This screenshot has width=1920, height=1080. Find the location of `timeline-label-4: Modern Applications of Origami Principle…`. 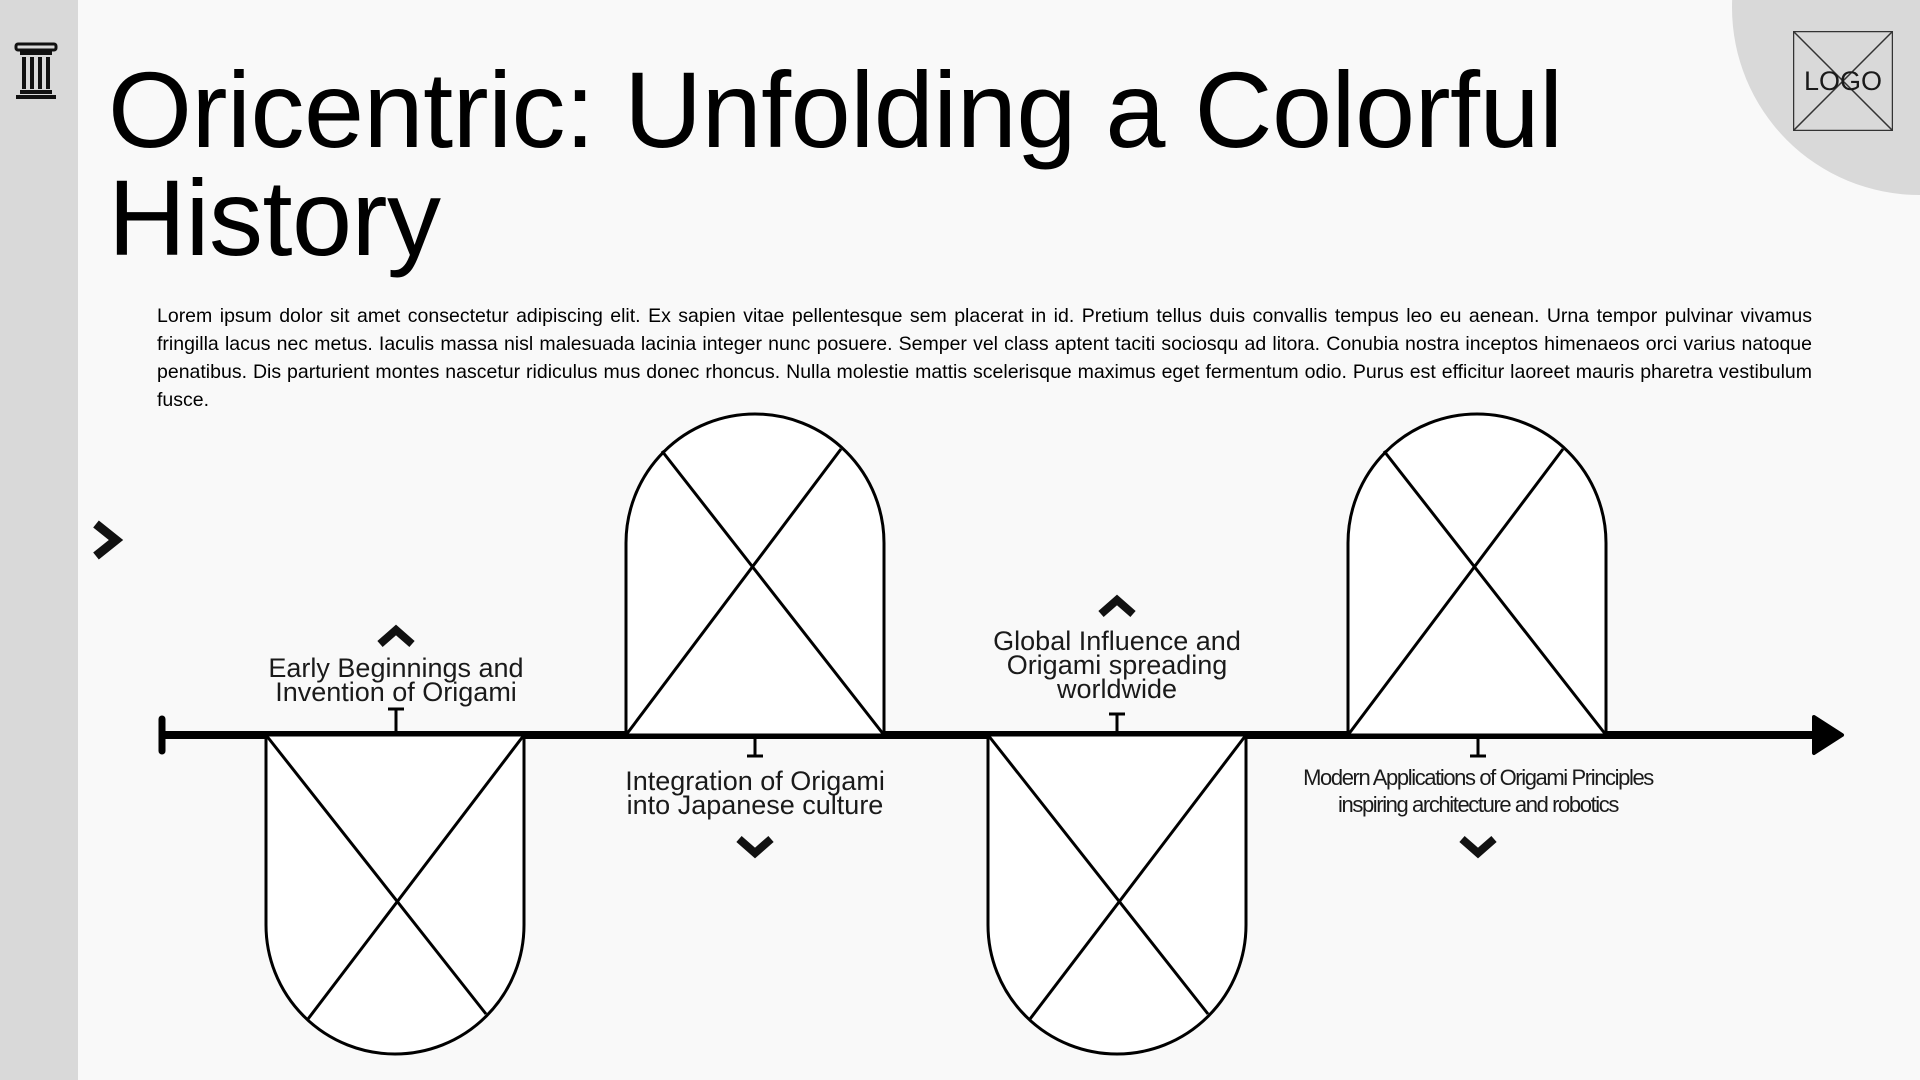

timeline-label-4: Modern Applications of Origami Principle… is located at coordinates (1478, 791).